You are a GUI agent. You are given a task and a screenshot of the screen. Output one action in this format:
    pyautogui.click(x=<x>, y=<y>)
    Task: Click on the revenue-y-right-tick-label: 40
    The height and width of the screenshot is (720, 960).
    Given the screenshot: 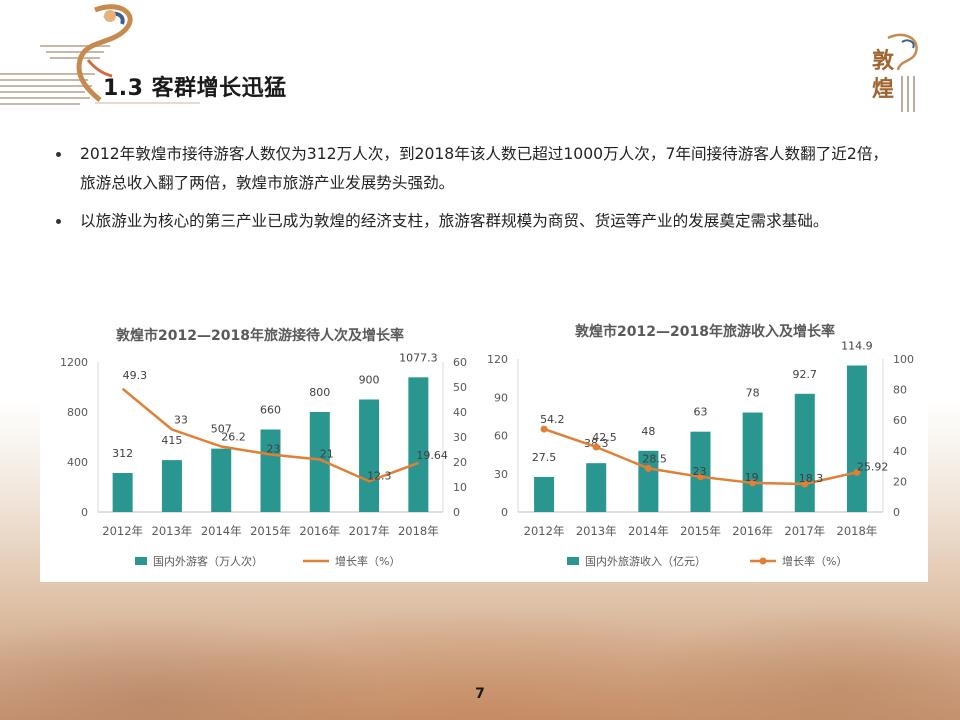 What is the action you would take?
    pyautogui.click(x=900, y=451)
    